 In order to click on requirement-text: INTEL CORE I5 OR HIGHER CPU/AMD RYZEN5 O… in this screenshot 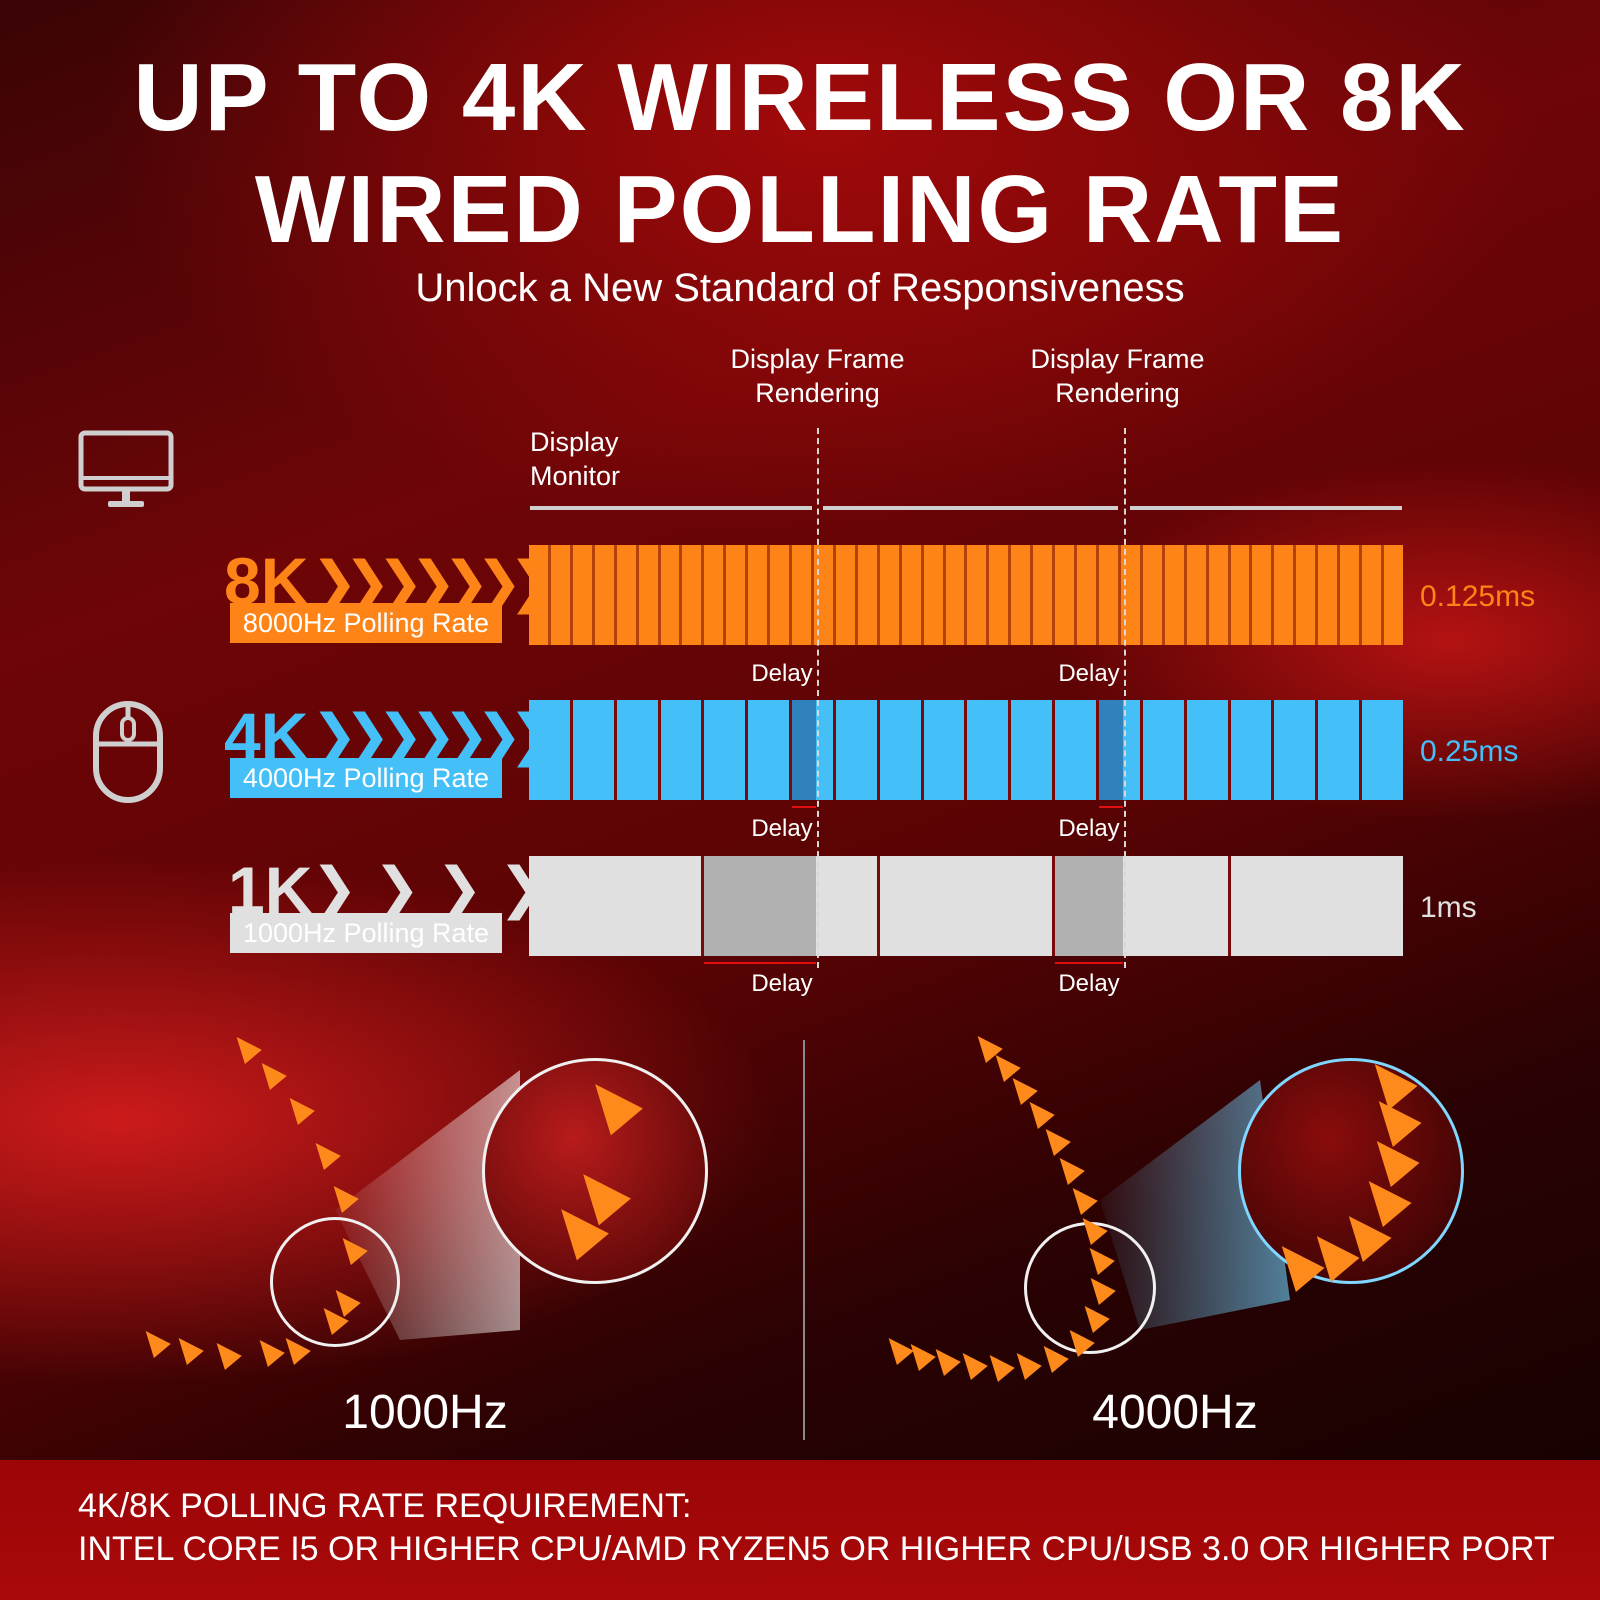, I will do `click(816, 1549)`.